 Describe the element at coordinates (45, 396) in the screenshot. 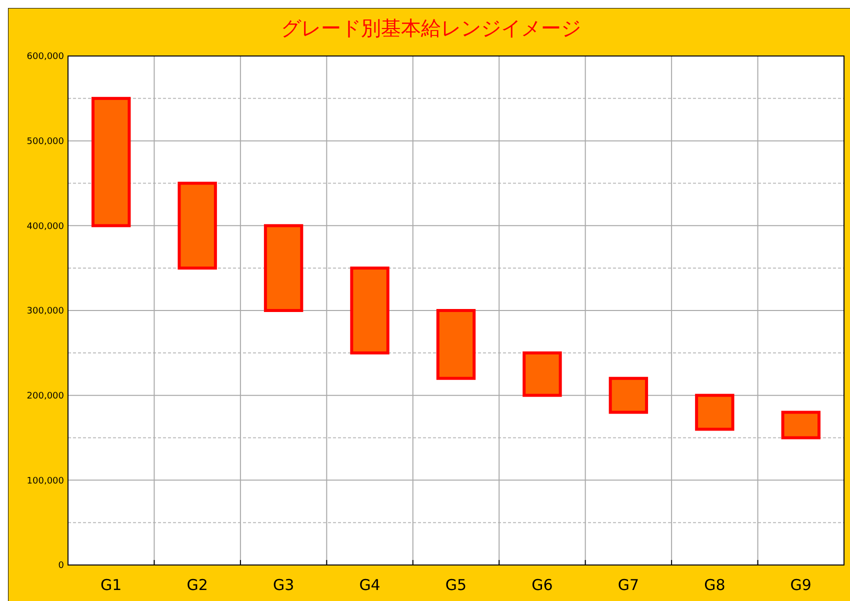

I see `y-tick-label: 200,000` at that location.